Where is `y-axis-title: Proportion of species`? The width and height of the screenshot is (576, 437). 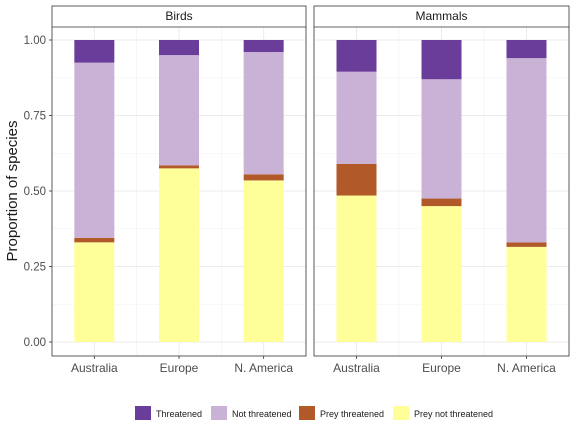 y-axis-title: Proportion of species is located at coordinates (12, 191).